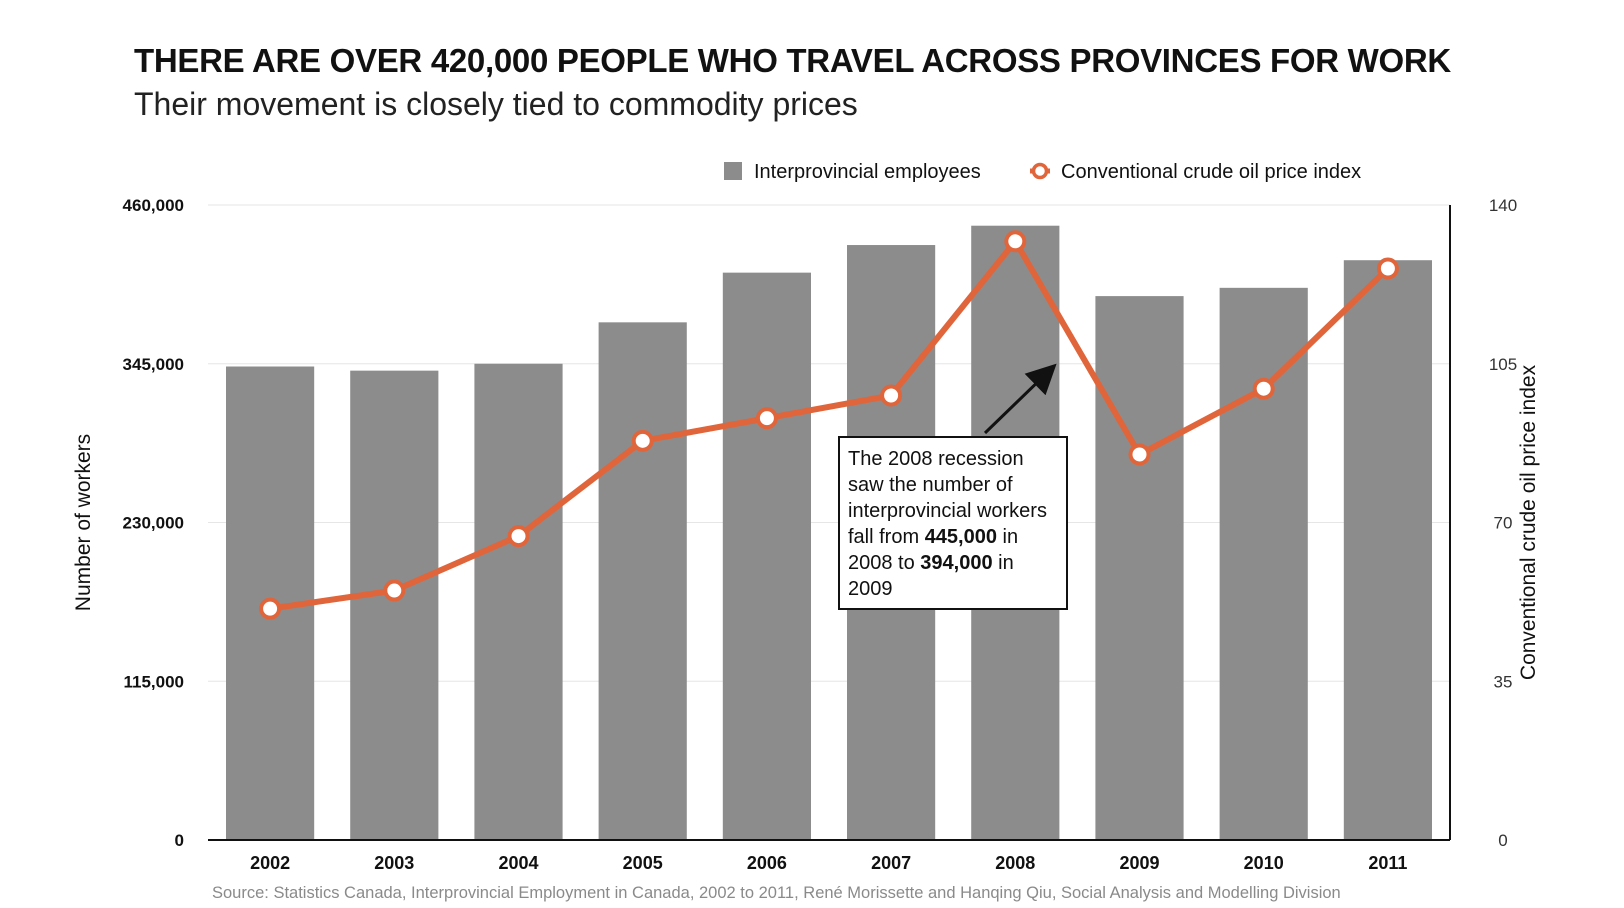 The height and width of the screenshot is (908, 1624). Describe the element at coordinates (1211, 172) in the screenshot. I see `legend-label-line: Conventional crude oil price index` at that location.